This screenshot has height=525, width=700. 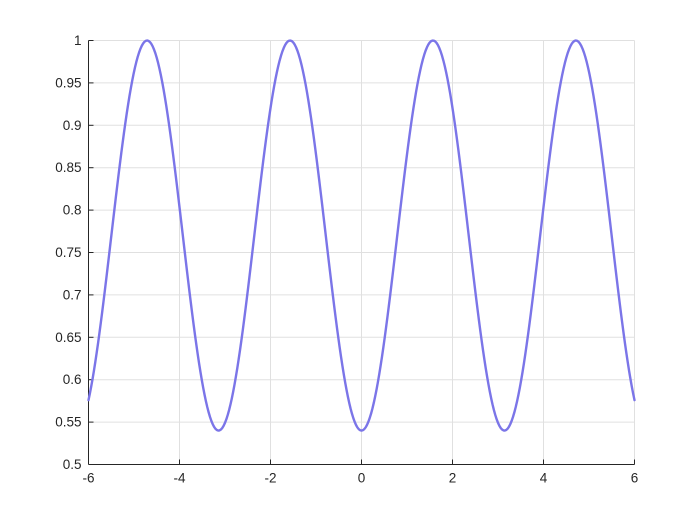 What do you see at coordinates (544, 478) in the screenshot?
I see `x-tick-label: 4` at bounding box center [544, 478].